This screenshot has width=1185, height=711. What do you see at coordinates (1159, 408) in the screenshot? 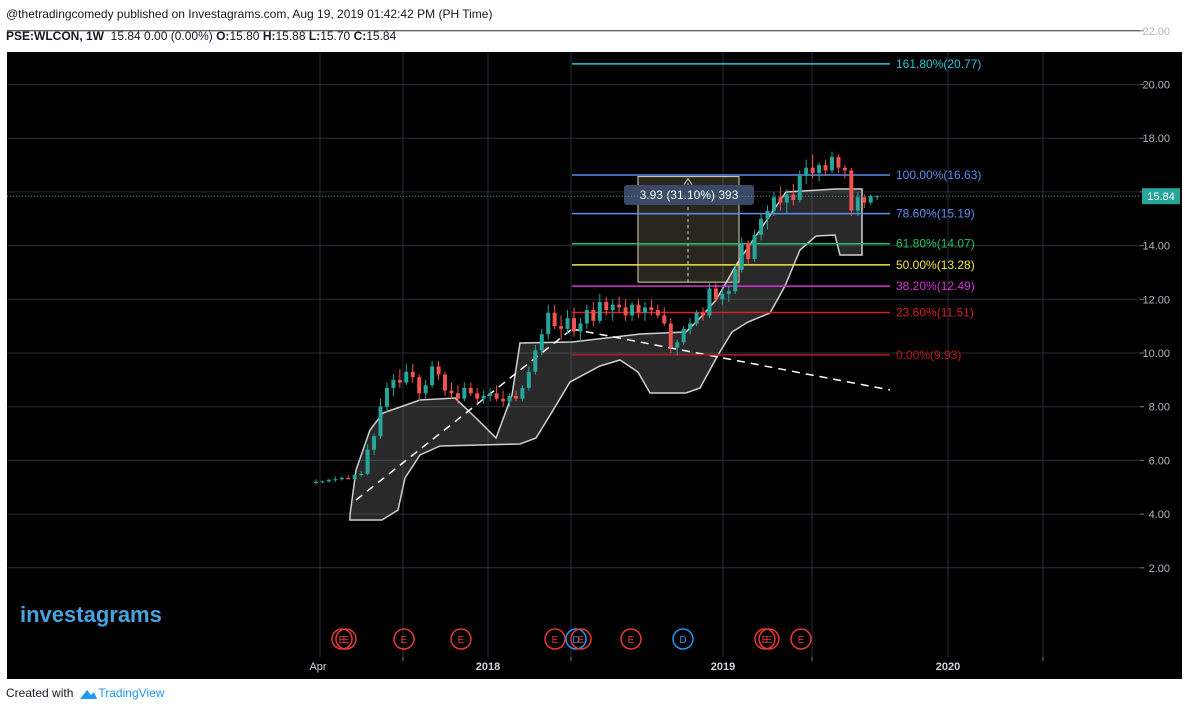
I see `y-tick-label: 8.00` at bounding box center [1159, 408].